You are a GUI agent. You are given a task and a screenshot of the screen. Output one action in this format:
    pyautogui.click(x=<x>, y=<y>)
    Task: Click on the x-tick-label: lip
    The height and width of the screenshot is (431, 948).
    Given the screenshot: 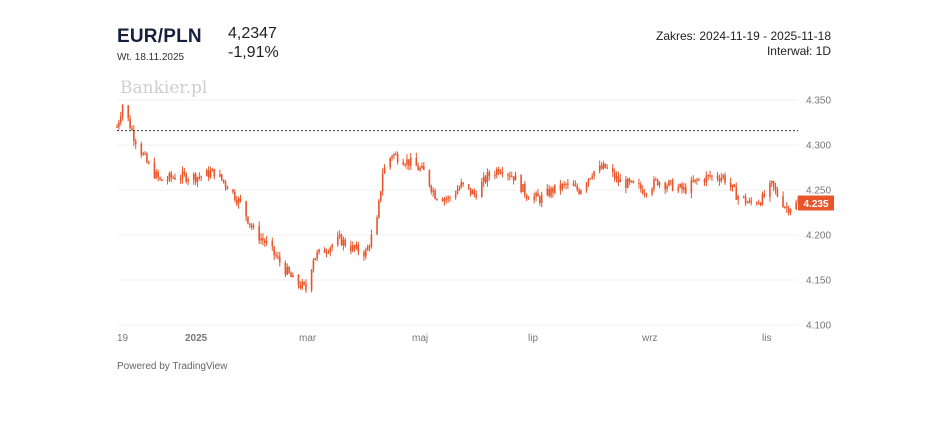 What is the action you would take?
    pyautogui.click(x=533, y=338)
    